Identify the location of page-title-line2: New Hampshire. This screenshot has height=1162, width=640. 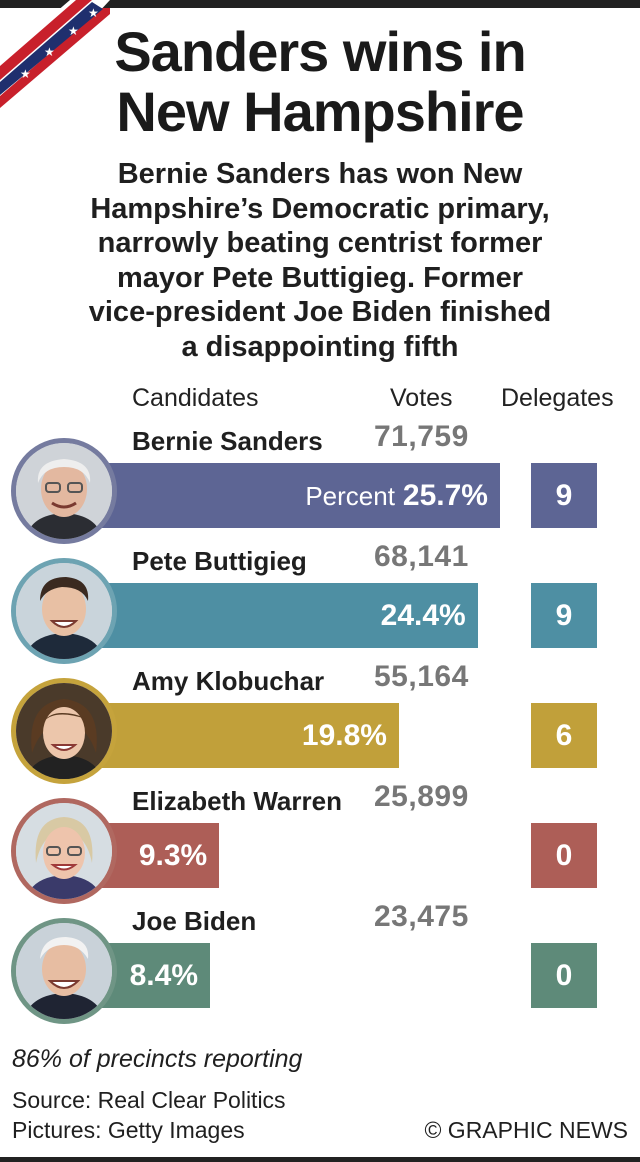
(320, 111).